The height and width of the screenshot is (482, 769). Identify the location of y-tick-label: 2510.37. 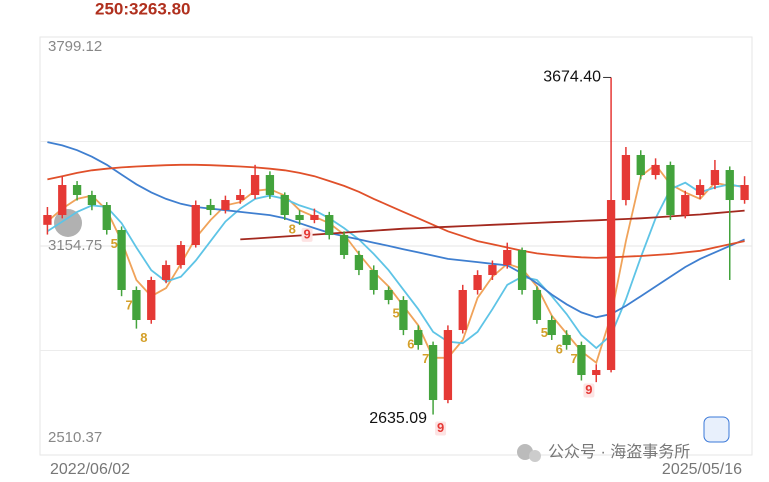
(75, 437).